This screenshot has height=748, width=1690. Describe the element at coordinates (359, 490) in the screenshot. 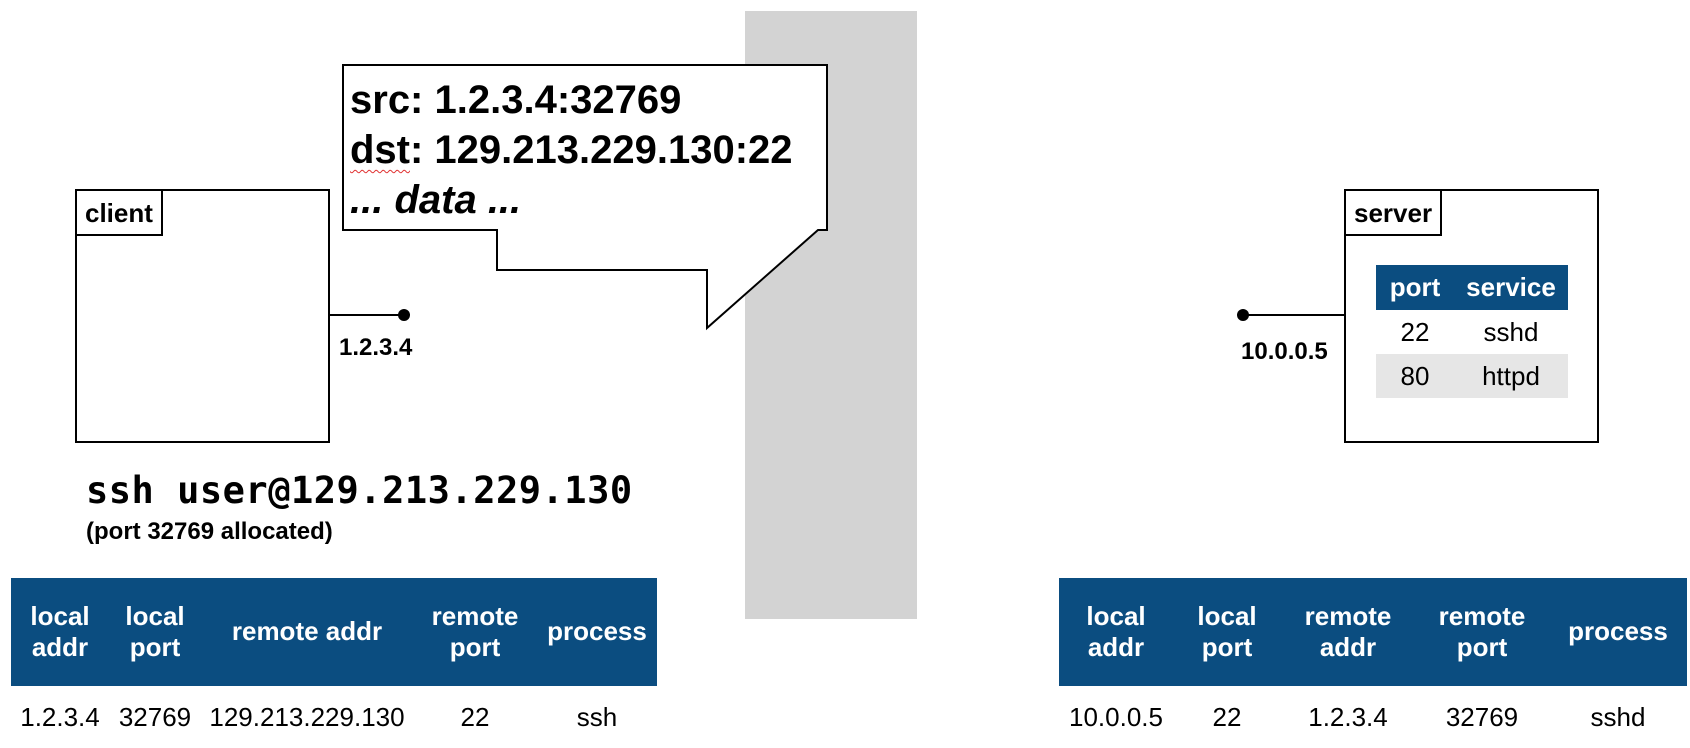

I see `ssh-command: ssh user@129.213.229.130` at that location.